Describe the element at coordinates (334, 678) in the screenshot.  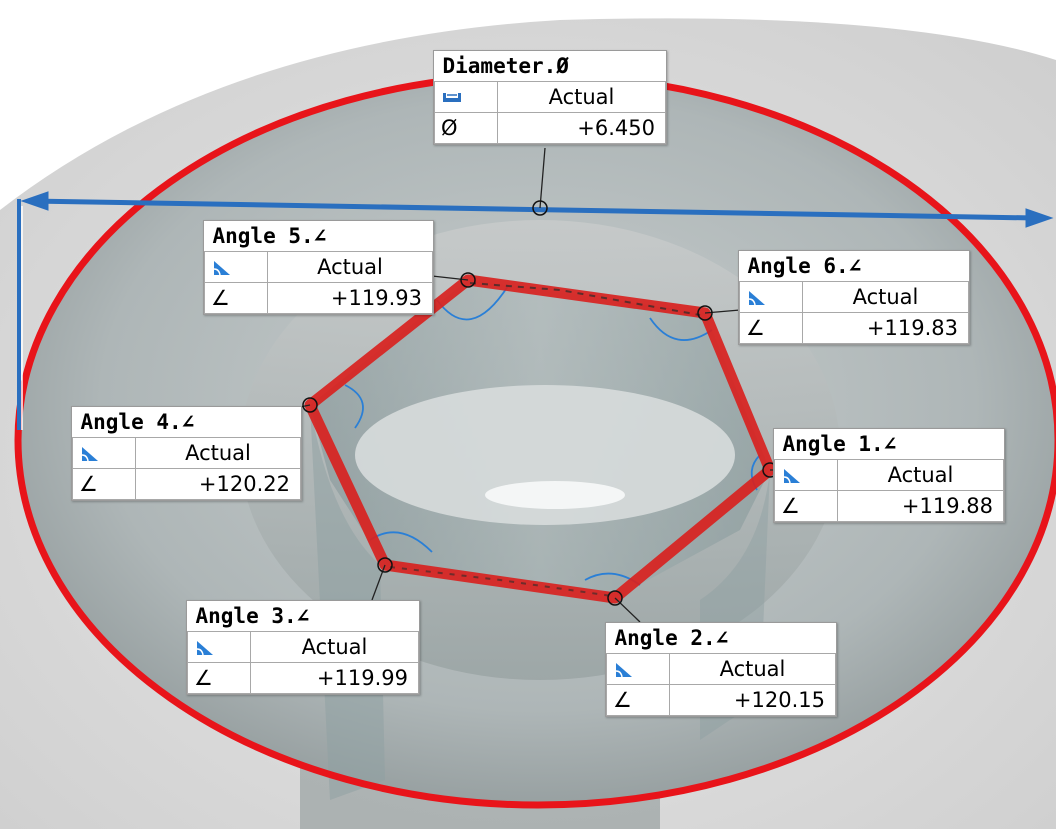
I see `measured-value: +119.99` at that location.